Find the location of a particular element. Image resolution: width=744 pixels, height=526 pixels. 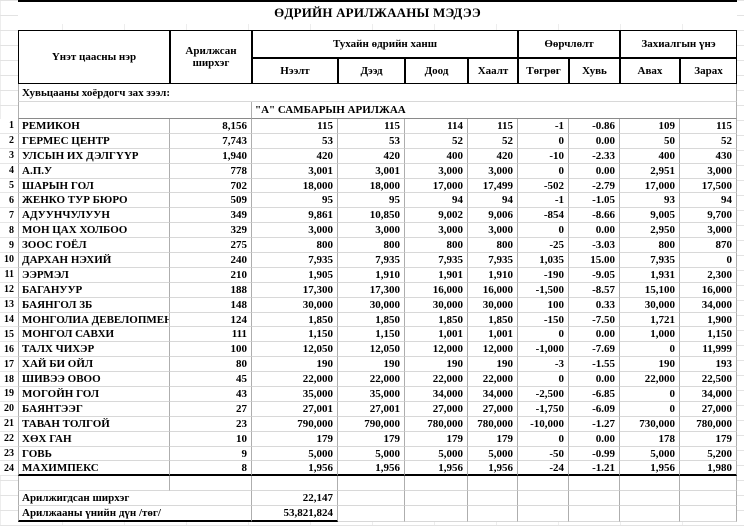

cell-name: ТАВАН ТОЛГОЙ is located at coordinates (94, 424).